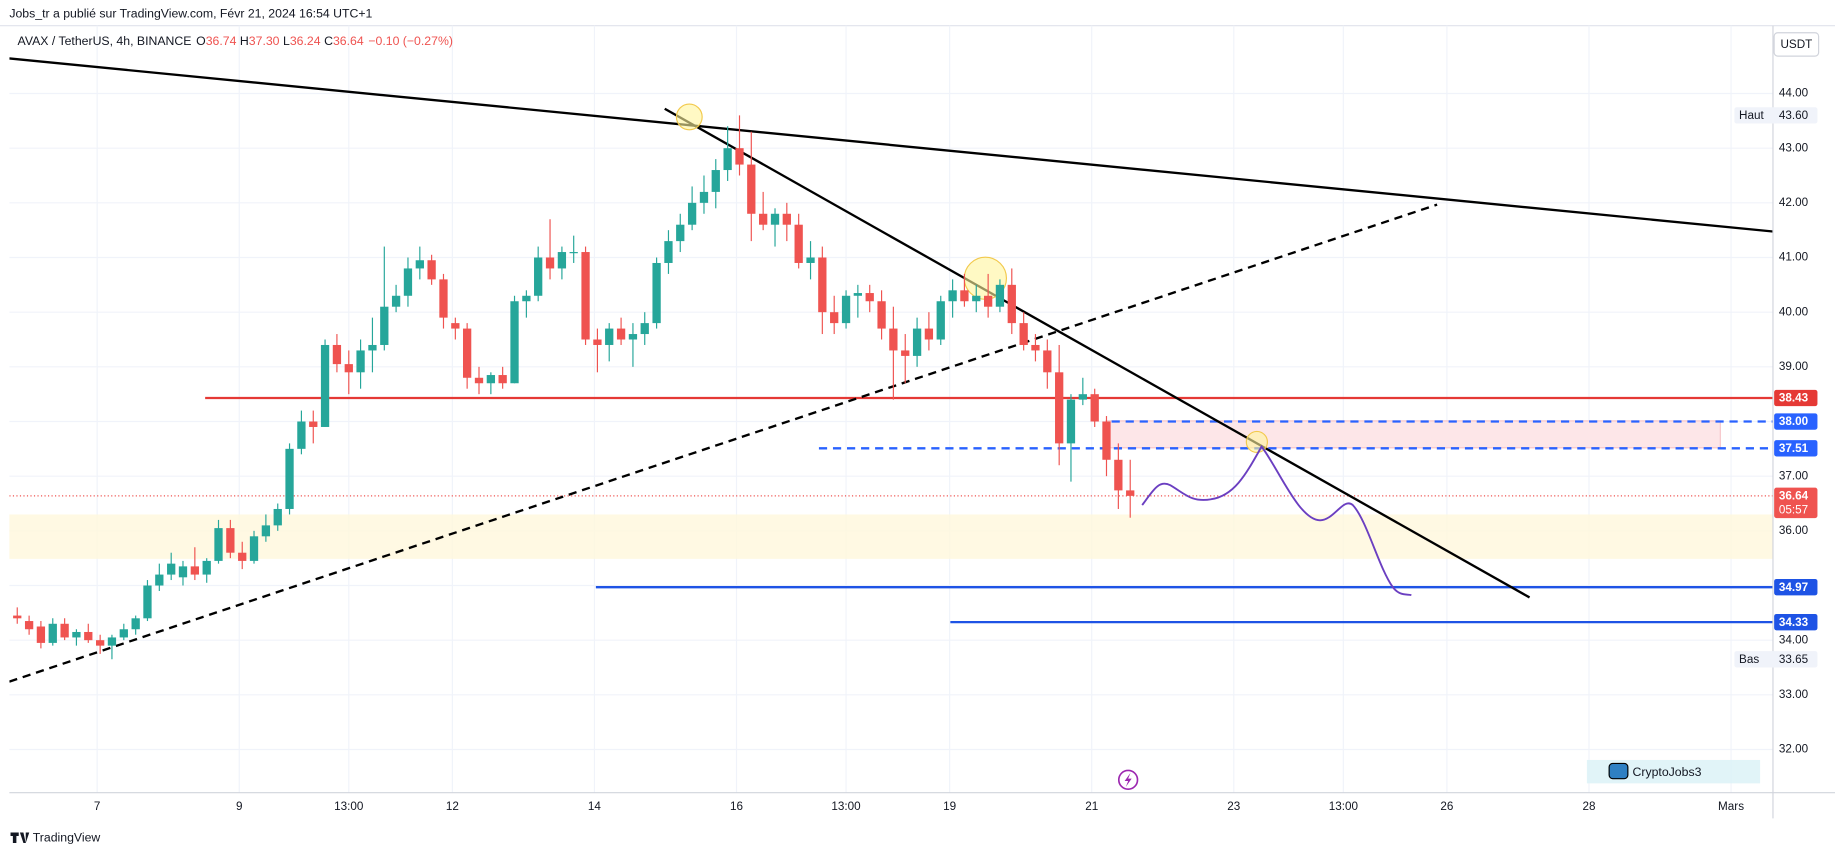 The height and width of the screenshot is (857, 1835). What do you see at coordinates (452, 806) in the screenshot?
I see `x-tick-label: 12` at bounding box center [452, 806].